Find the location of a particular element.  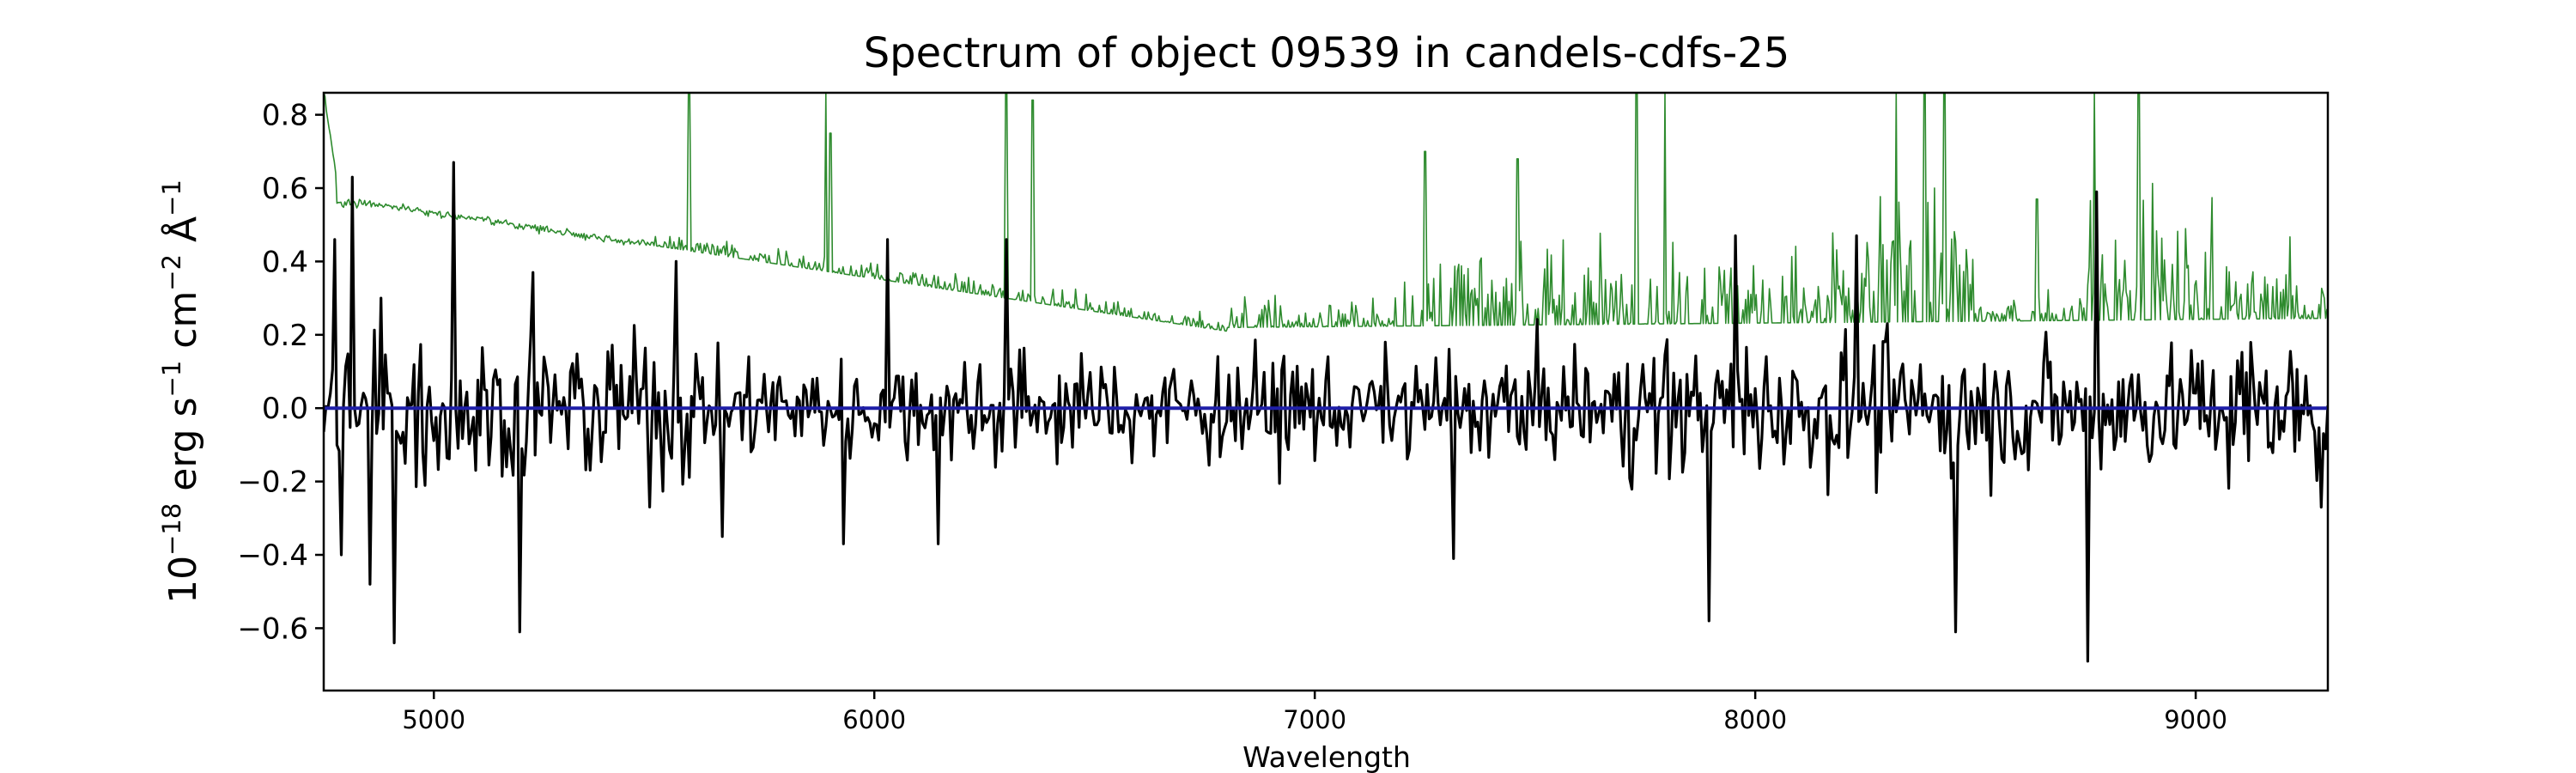

y-tick-label: 0.4 is located at coordinates (285, 262).